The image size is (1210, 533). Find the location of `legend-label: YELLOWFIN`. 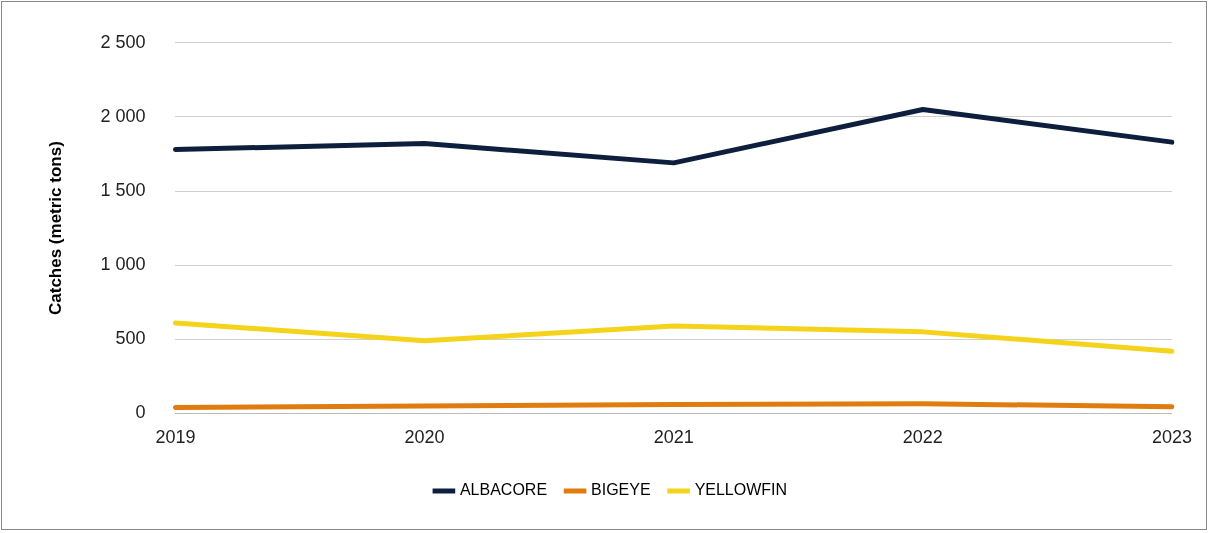

legend-label: YELLOWFIN is located at coordinates (741, 490).